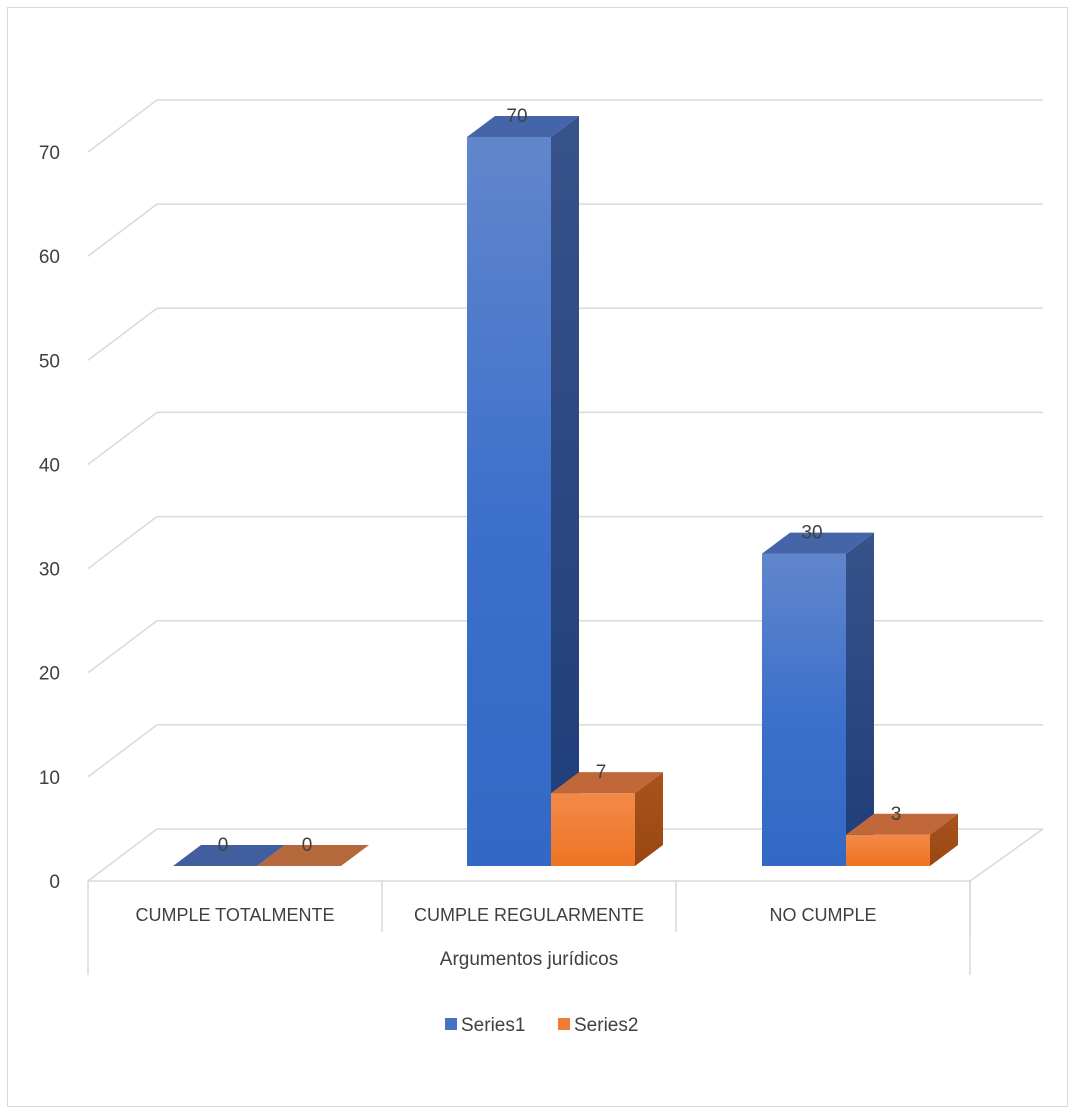 This screenshot has height=1116, width=1075. Describe the element at coordinates (529, 959) in the screenshot. I see `x-axis-title: Argumentos jurídicos` at that location.